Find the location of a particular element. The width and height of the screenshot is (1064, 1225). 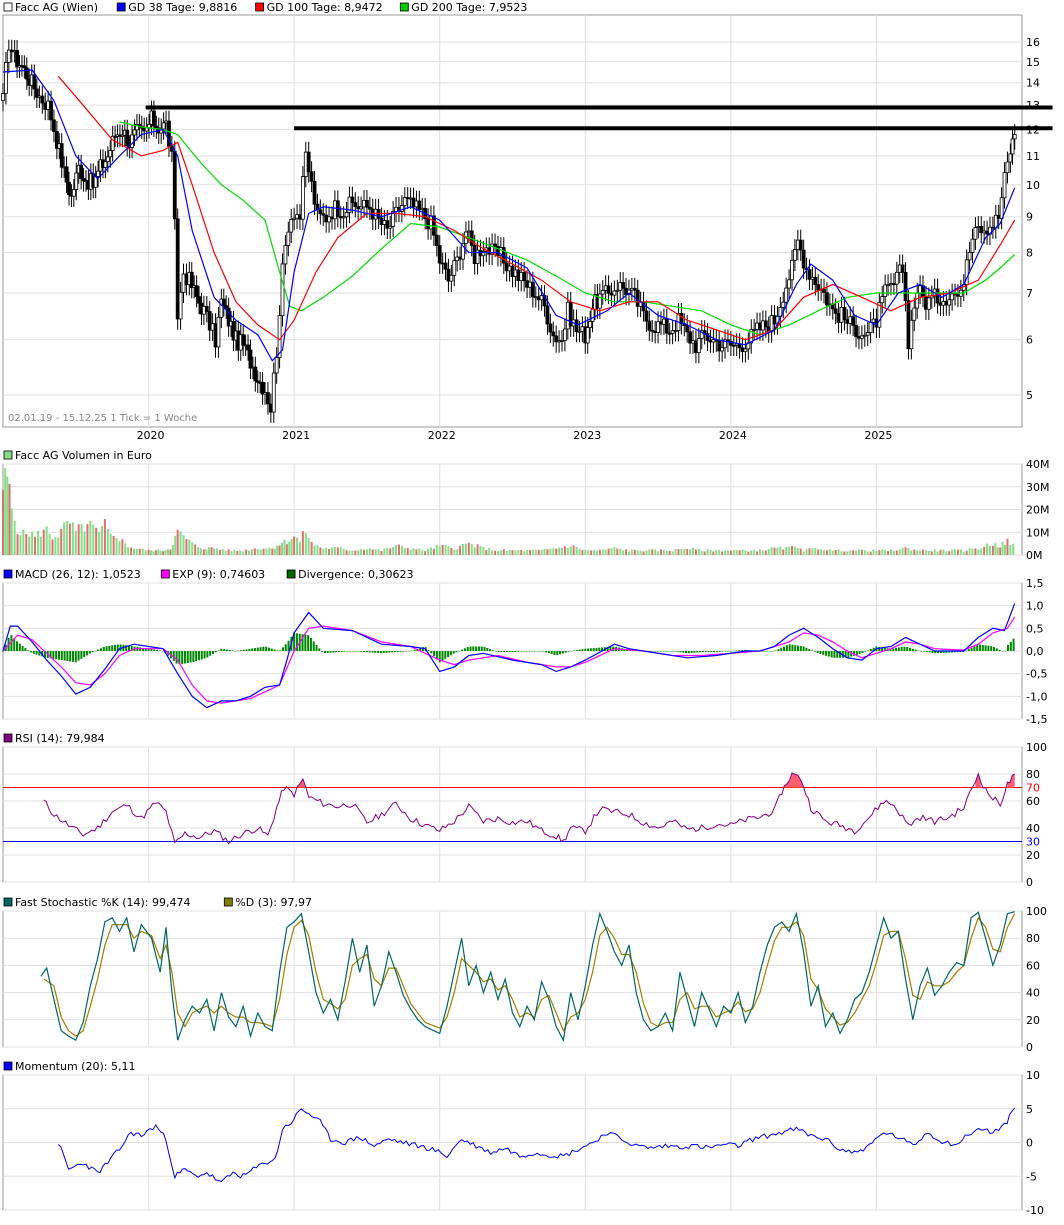

legend-swatch is located at coordinates (228, 902).